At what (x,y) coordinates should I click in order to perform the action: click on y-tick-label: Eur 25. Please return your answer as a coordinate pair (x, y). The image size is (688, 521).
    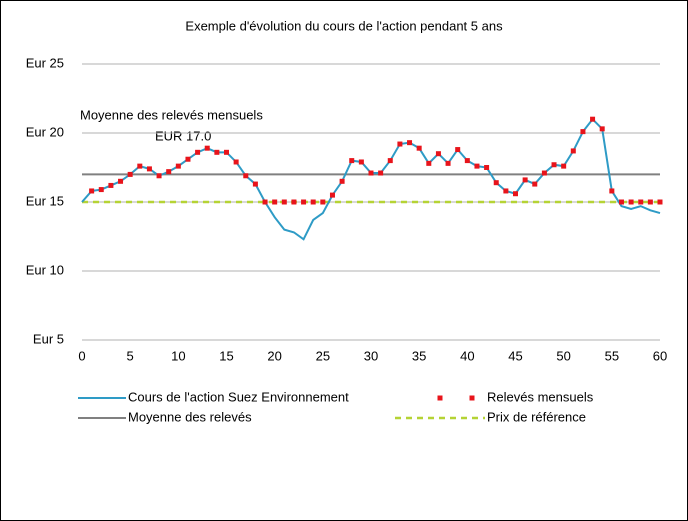
    Looking at the image, I should click on (45, 62).